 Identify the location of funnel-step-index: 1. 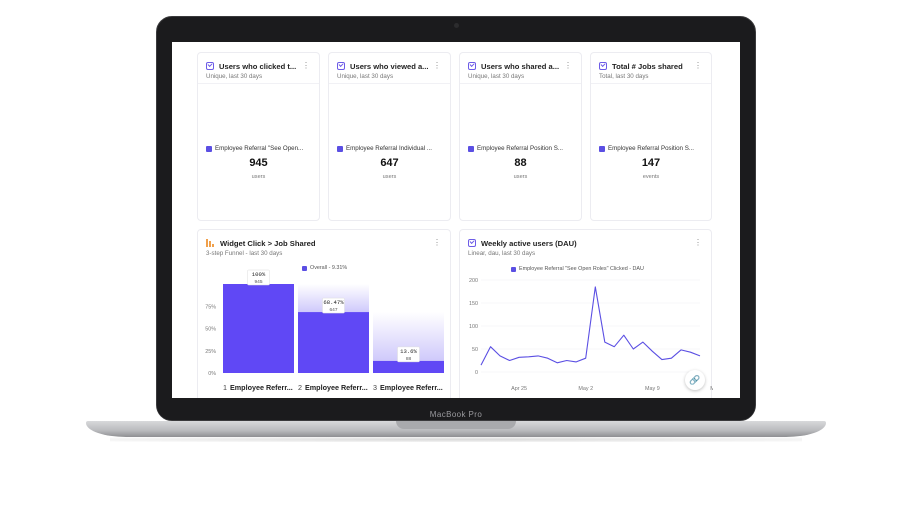
(225, 387).